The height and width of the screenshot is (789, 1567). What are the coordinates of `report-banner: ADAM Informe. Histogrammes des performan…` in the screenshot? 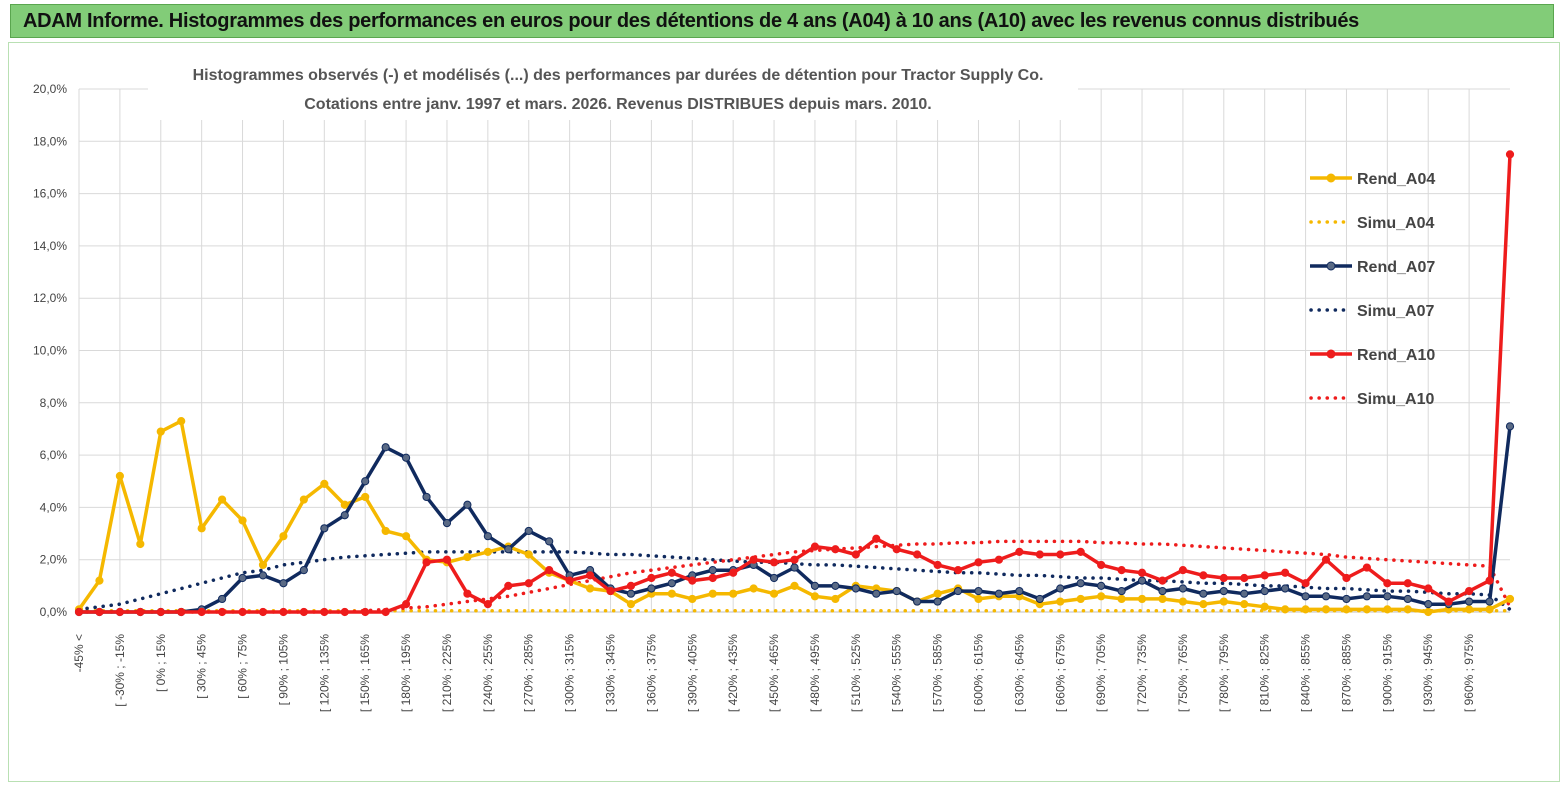 It's located at (782, 21).